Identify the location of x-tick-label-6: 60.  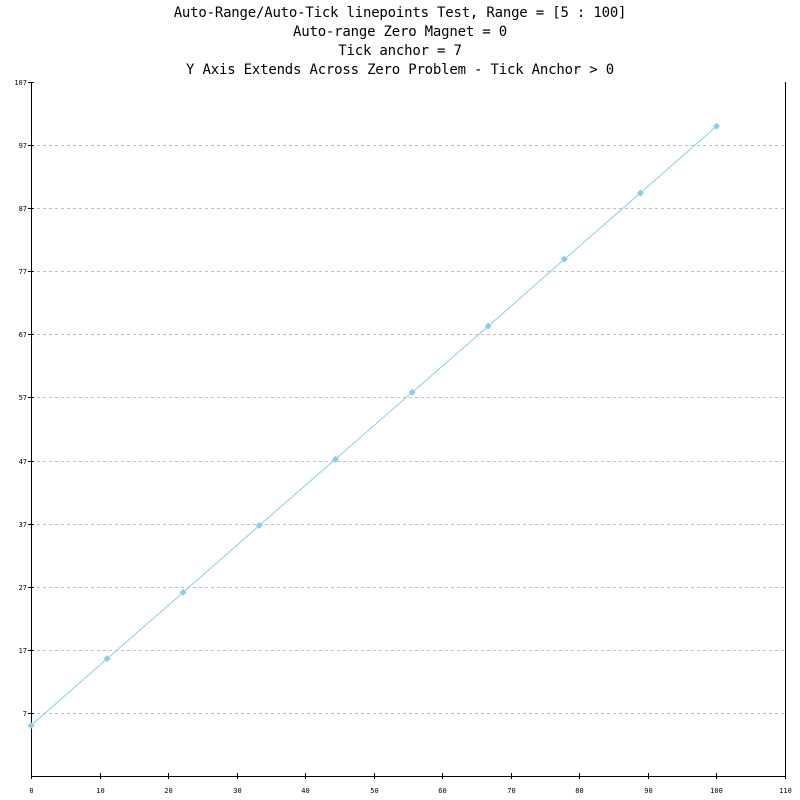
(442, 791).